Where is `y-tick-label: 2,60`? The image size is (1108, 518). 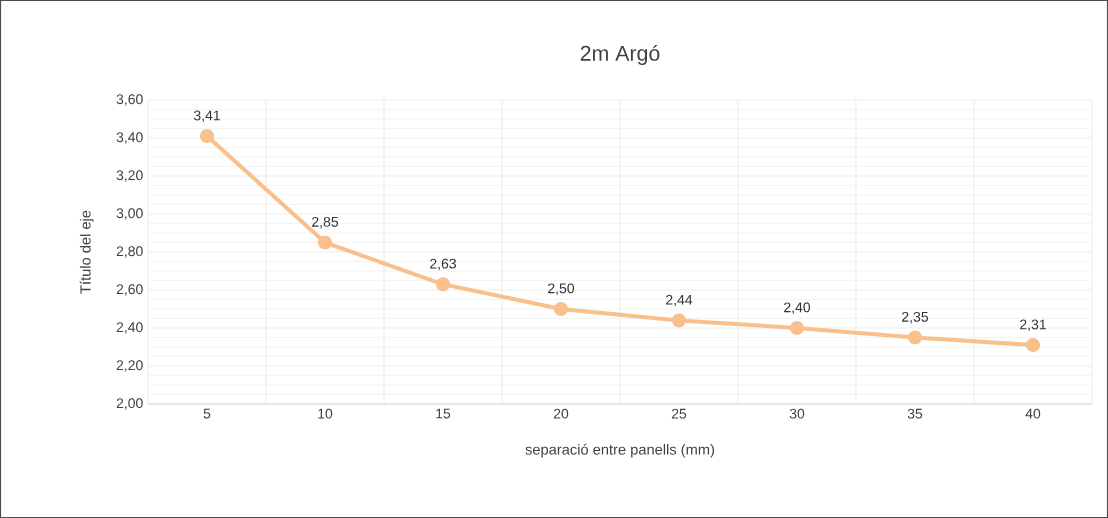 y-tick-label: 2,60 is located at coordinates (129, 290).